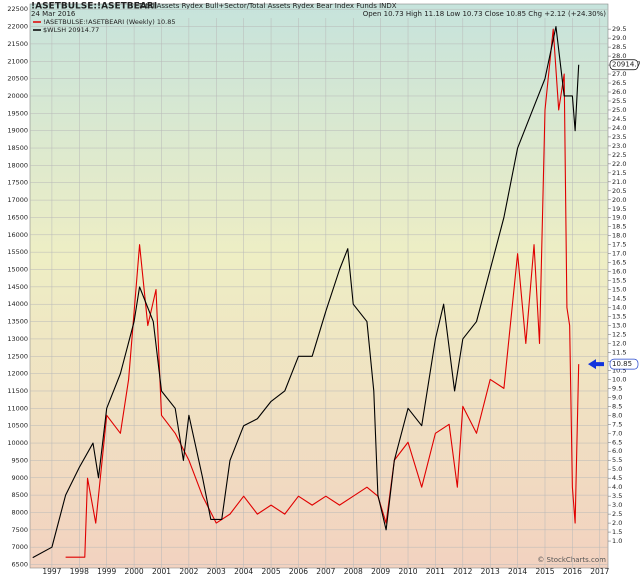  I want to click on y2-tick-label: 6.5, so click(617, 442).